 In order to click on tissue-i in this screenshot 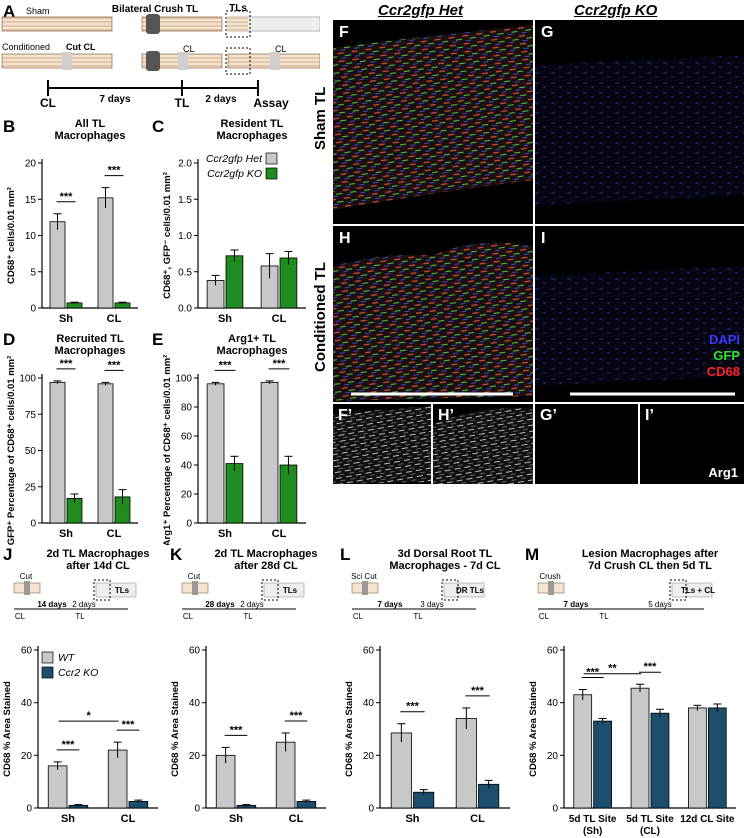, I will do `click(639, 331)`.